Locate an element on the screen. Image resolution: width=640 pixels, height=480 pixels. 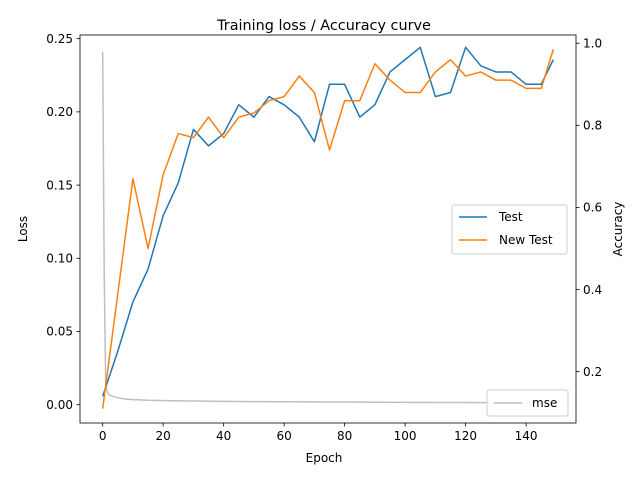
x-tick-label: 60 is located at coordinates (284, 436).